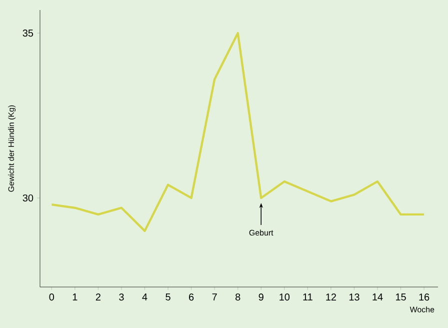 This screenshot has width=448, height=328. What do you see at coordinates (145, 297) in the screenshot?
I see `x-tick-label: 4` at bounding box center [145, 297].